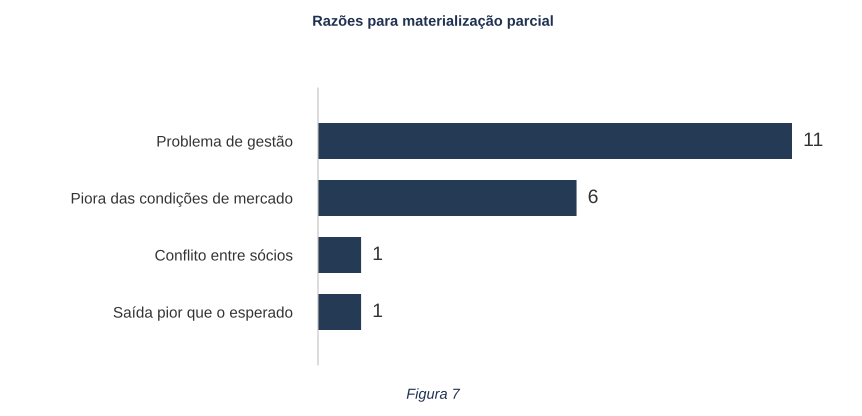  Describe the element at coordinates (182, 199) in the screenshot. I see `y-tick-label: Piora das condições de mercado` at that location.